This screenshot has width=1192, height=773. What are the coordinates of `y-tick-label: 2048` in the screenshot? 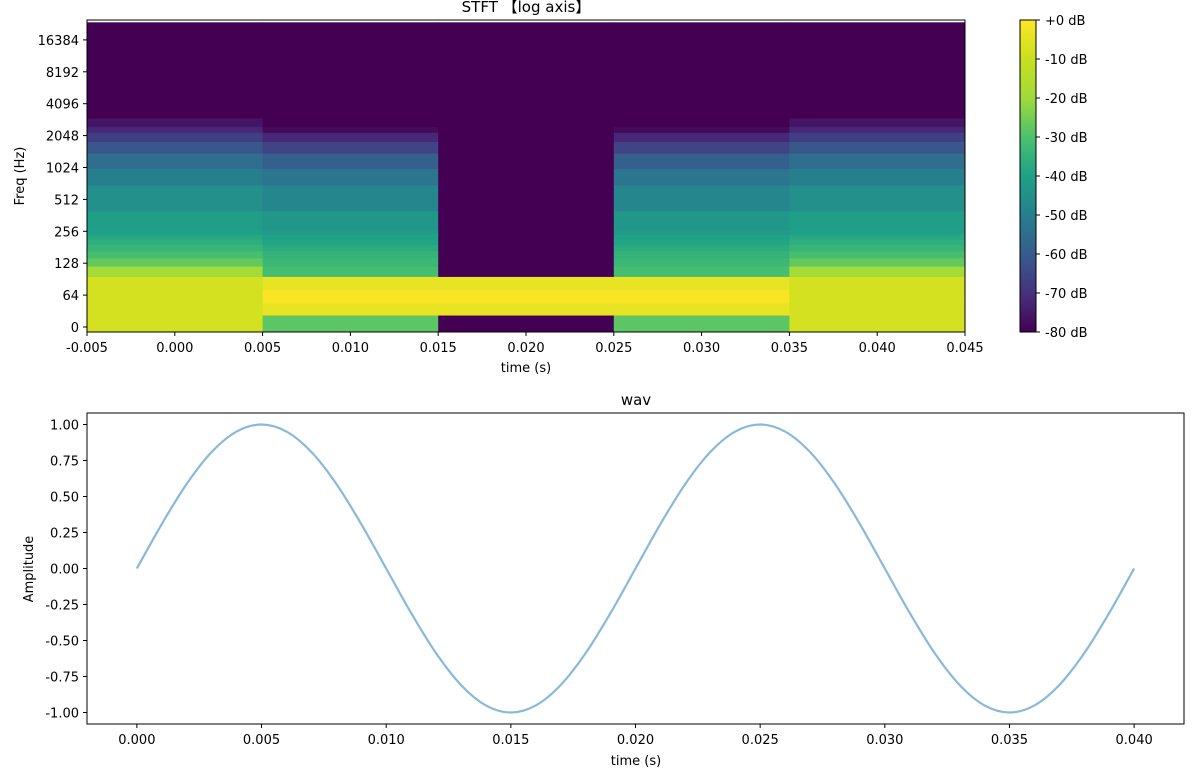 It's located at (62, 137).